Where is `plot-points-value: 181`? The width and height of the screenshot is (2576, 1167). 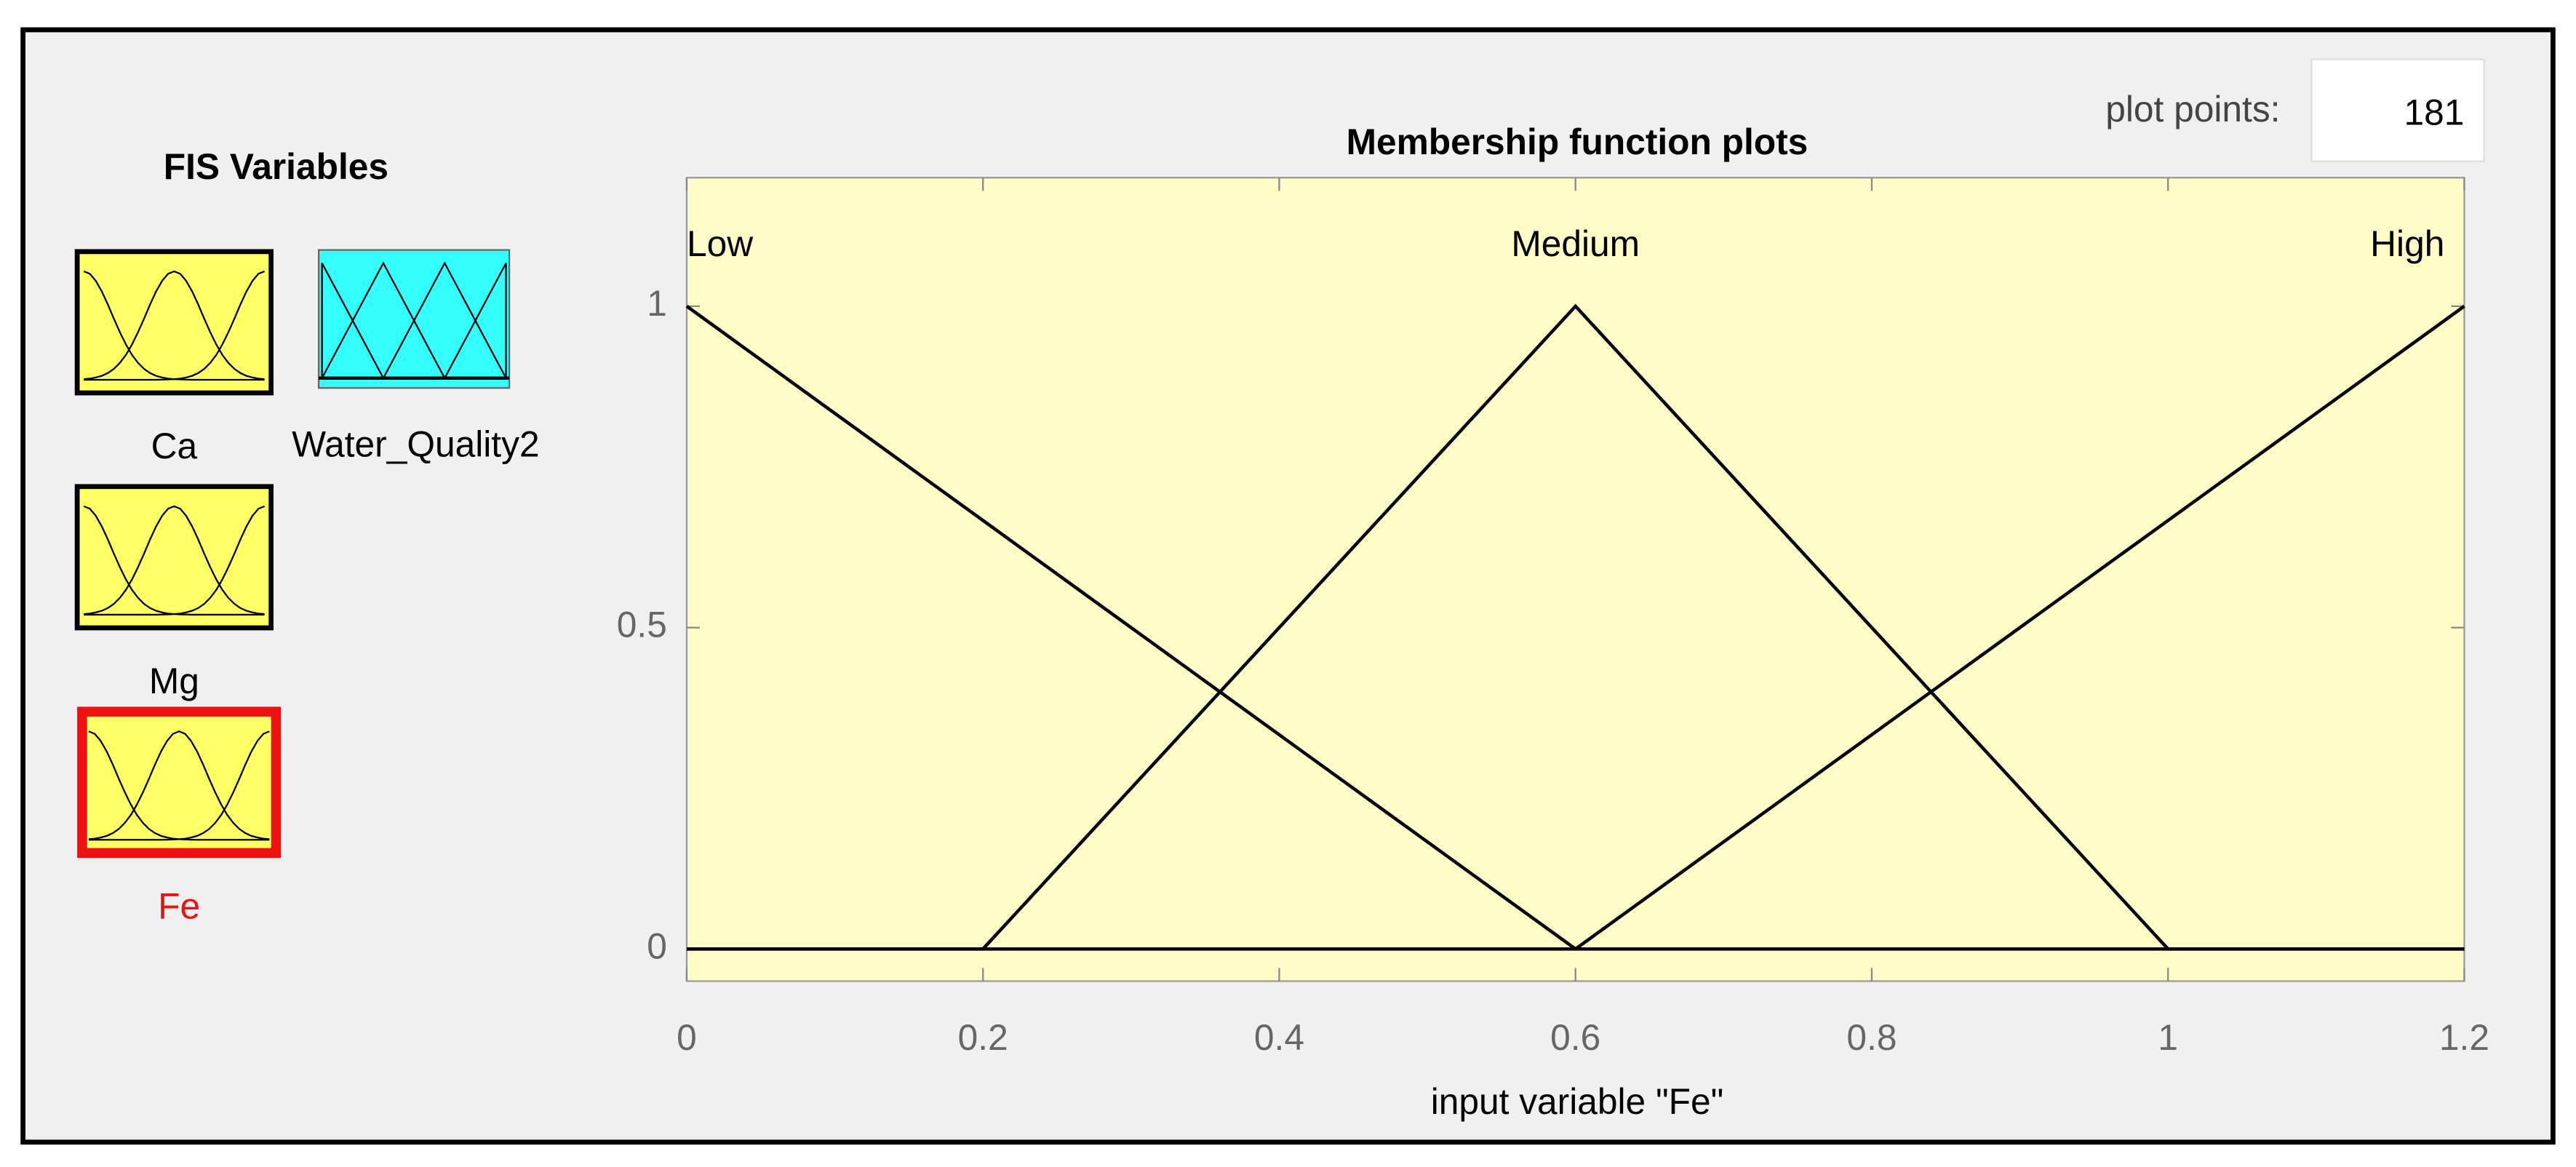 plot-points-value: 181 is located at coordinates (2434, 112).